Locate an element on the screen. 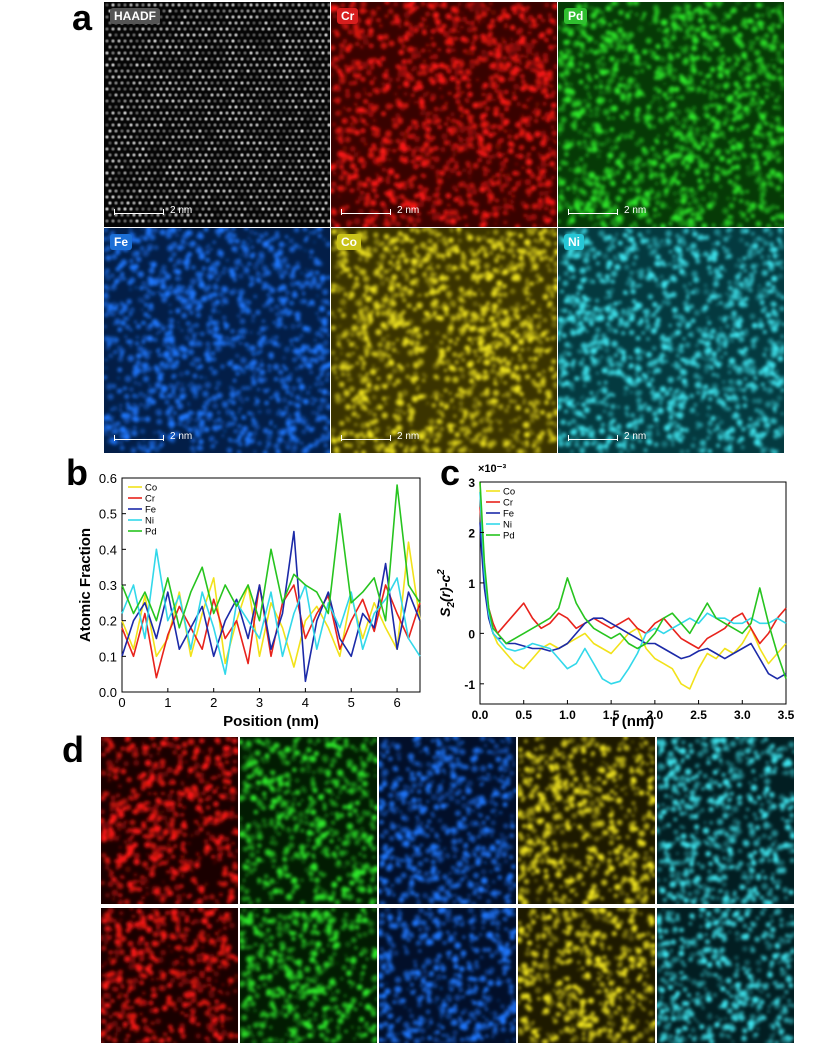 This screenshot has width=837, height=1046. panel-label-b: b is located at coordinates (77, 472).